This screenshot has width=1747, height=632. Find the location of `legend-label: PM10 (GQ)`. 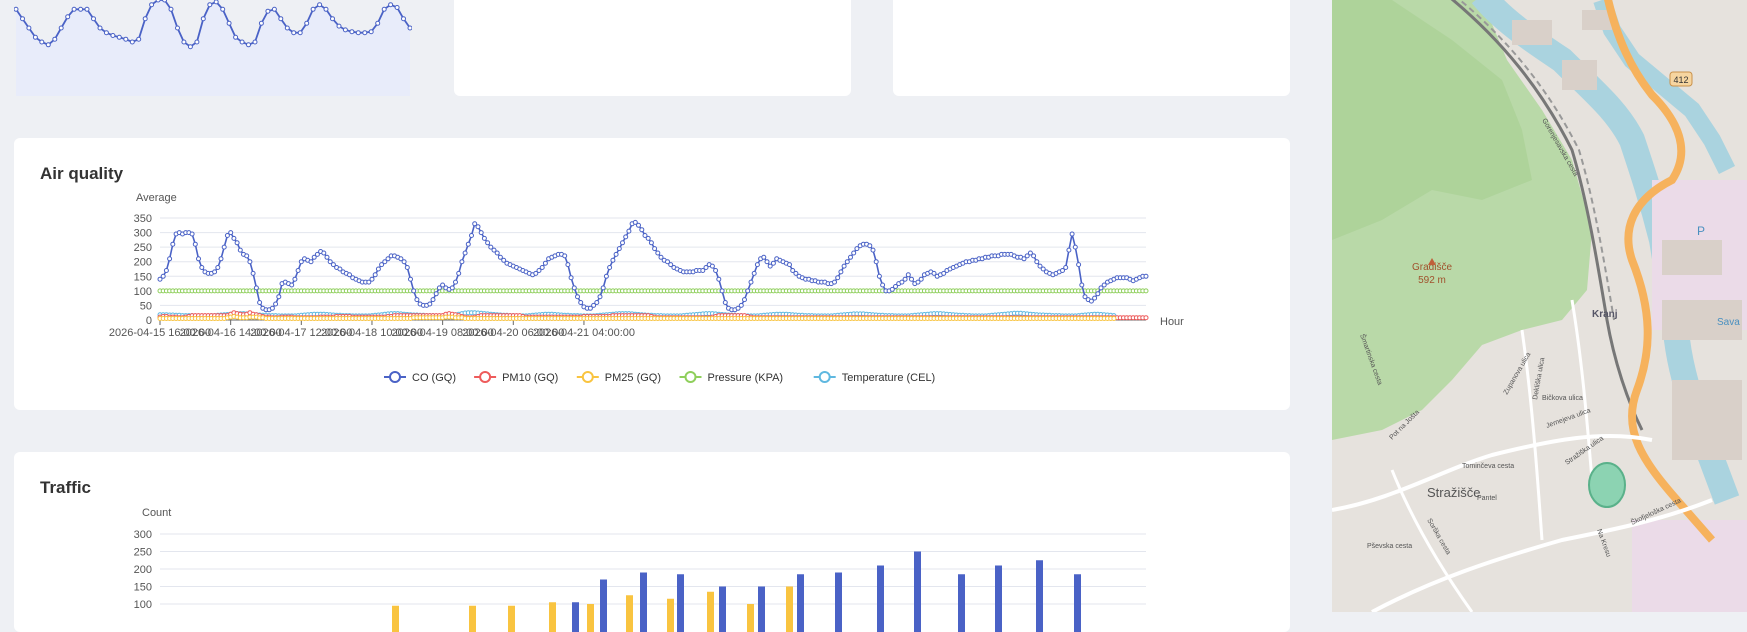

legend-label: PM10 (GQ) is located at coordinates (530, 378).